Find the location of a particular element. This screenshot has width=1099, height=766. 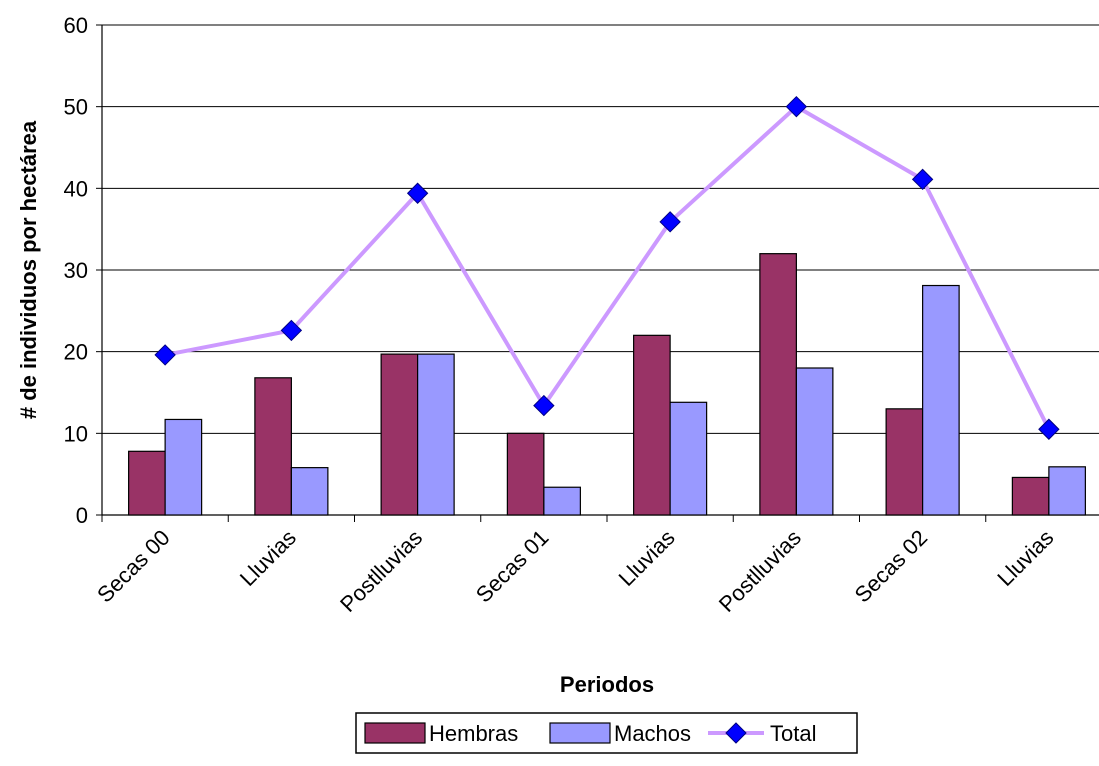

y-tick-label: 40 is located at coordinates (76, 188).